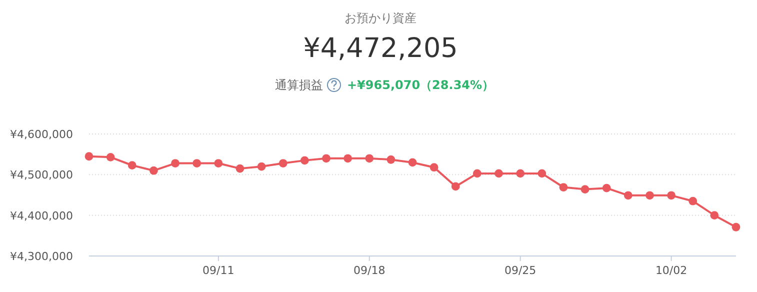 This screenshot has height=292, width=757. What do you see at coordinates (671, 270) in the screenshot?
I see `x-tick-label: 10/02` at bounding box center [671, 270].